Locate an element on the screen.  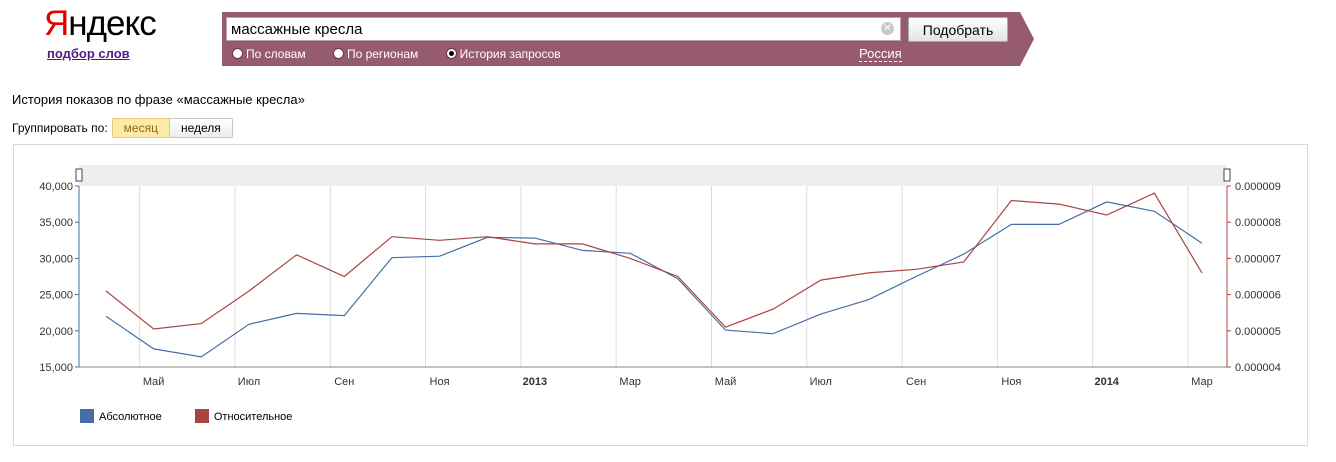
y-left-tick-label: 20,000 is located at coordinates (56, 332).